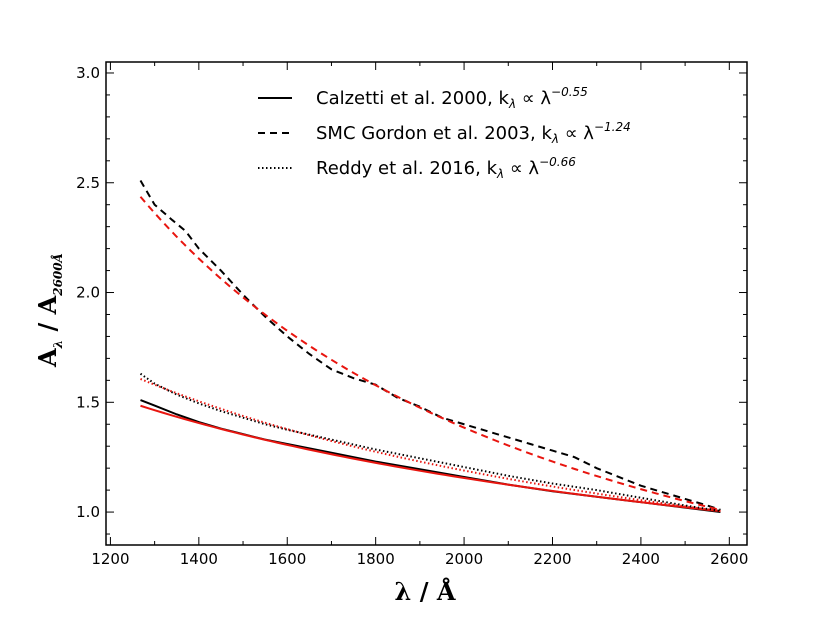 This screenshot has width=830, height=623. Describe the element at coordinates (473, 133) in the screenshot. I see `legend-label-smc: SMC Gordon et al. 2003, kλ ∝ λ−1.24` at that location.